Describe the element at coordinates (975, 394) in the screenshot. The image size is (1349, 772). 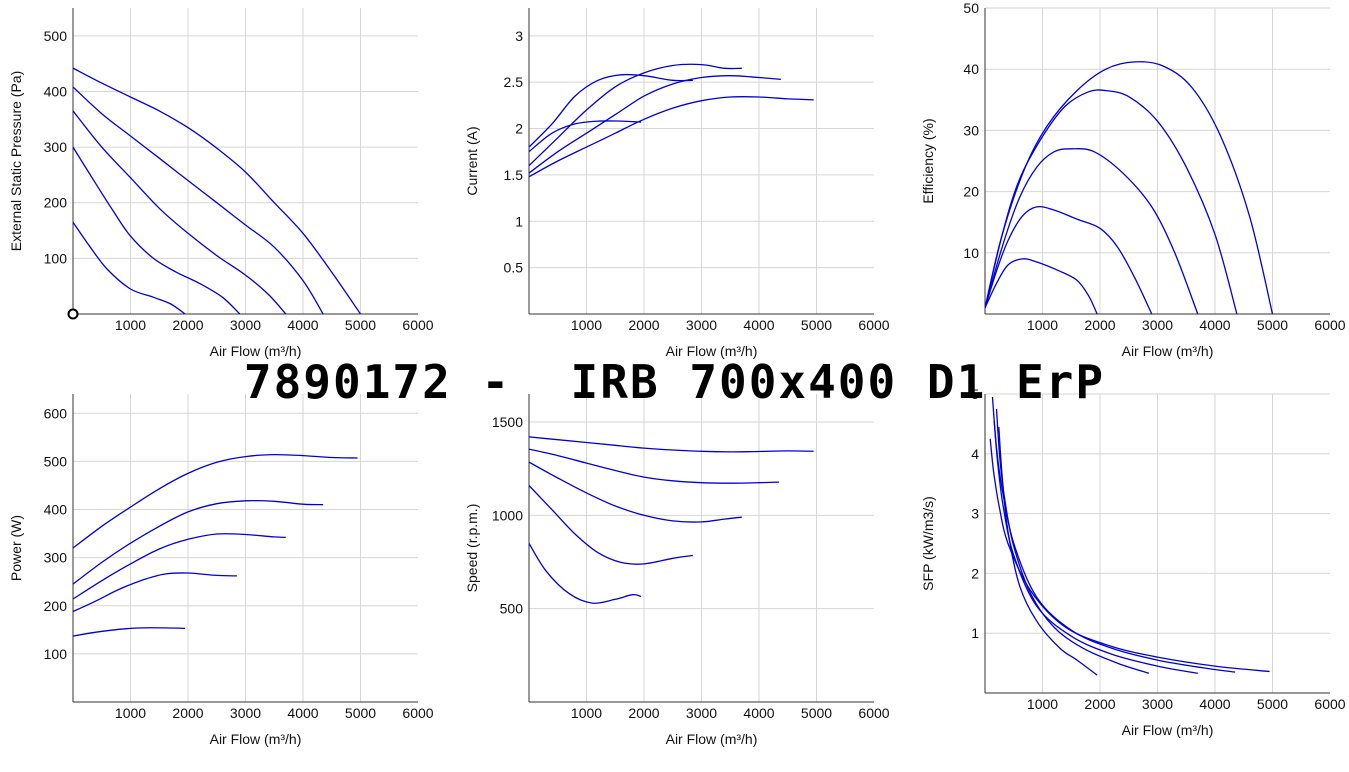
I see `y-tick-label: 5` at that location.